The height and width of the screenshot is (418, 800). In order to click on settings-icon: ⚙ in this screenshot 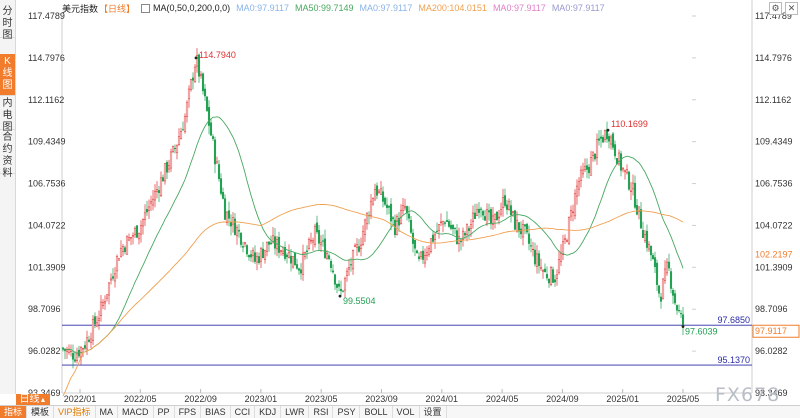, I will do `click(775, 8)`.